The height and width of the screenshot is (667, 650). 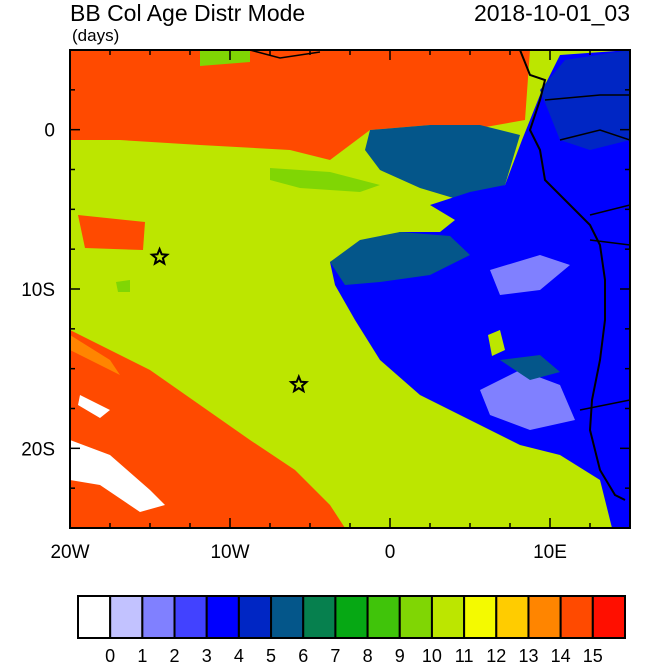 I want to click on x-tick-label: 0, so click(x=390, y=552).